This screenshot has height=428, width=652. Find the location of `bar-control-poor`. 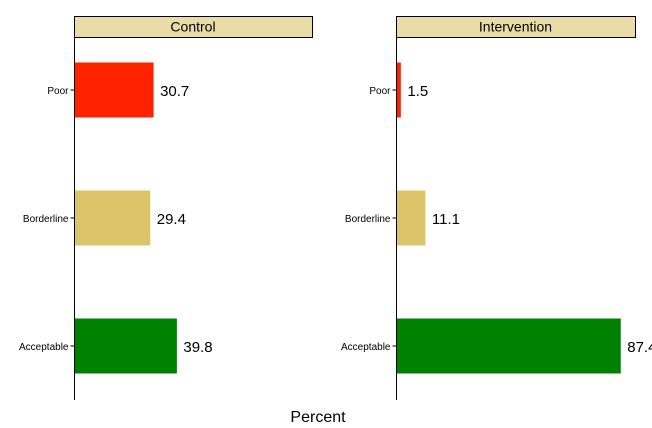

bar-control-poor is located at coordinates (114, 90).